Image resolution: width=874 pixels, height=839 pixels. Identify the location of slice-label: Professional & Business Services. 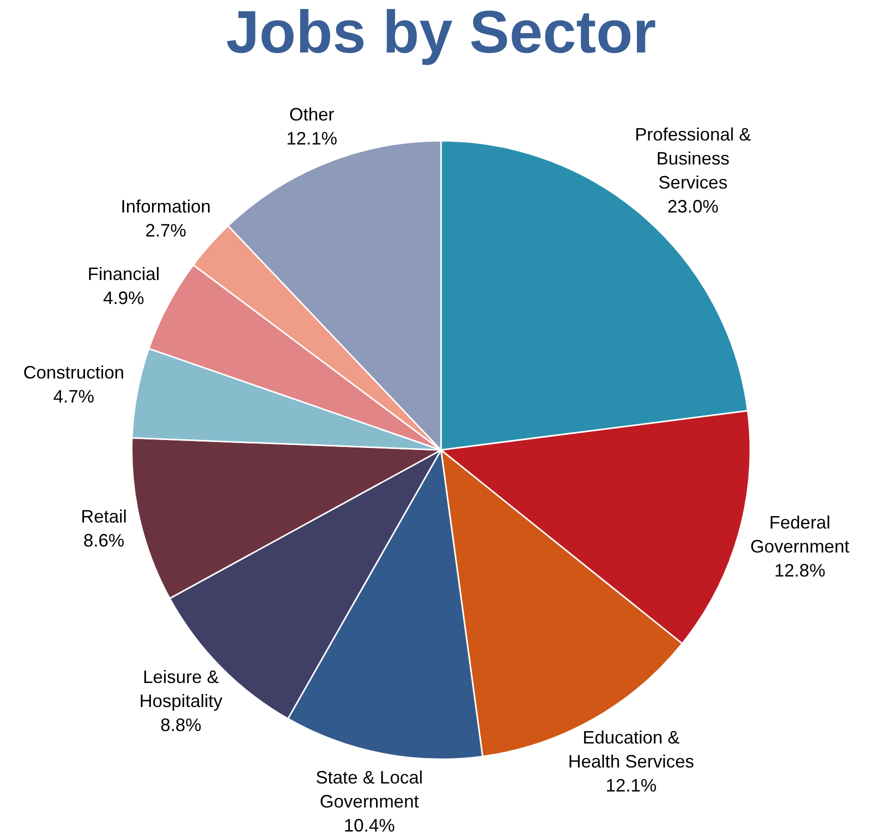
(692, 158).